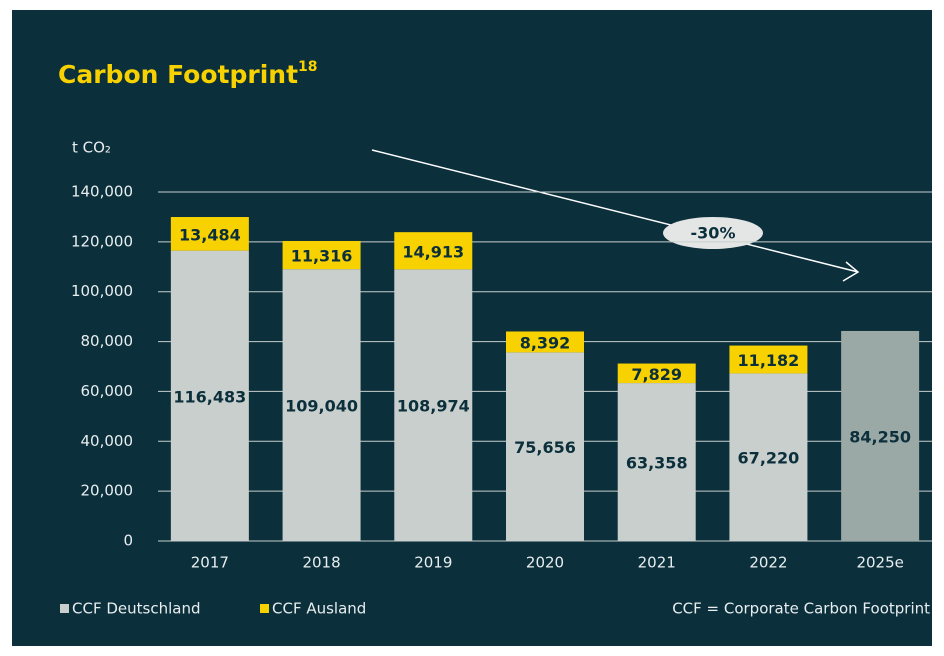 This screenshot has height=656, width=944. Describe the element at coordinates (879, 563) in the screenshot. I see `x-tick-label: 2025e` at that location.